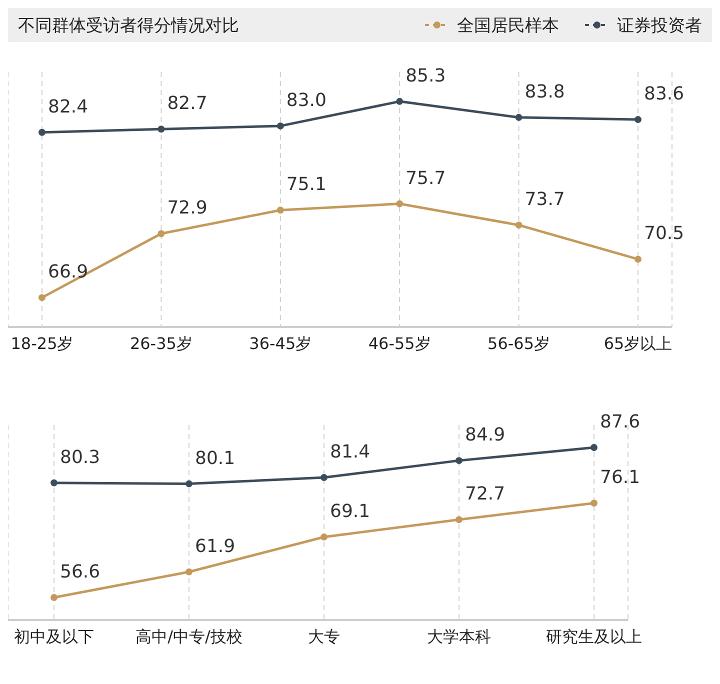  Describe the element at coordinates (638, 343) in the screenshot. I see `x-tick-label: 65岁以上` at that location.